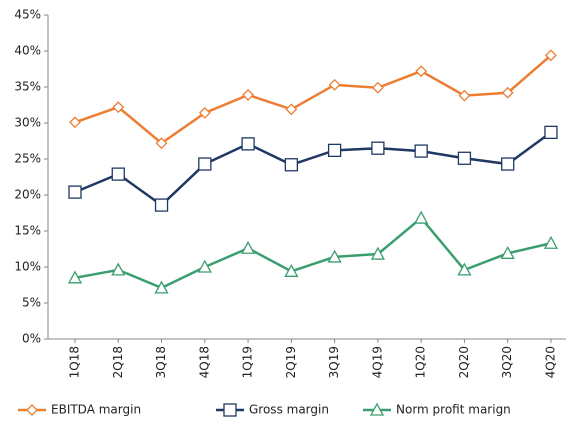 The height and width of the screenshot is (423, 569). I want to click on x-tick-label: 2Q20, so click(464, 362).